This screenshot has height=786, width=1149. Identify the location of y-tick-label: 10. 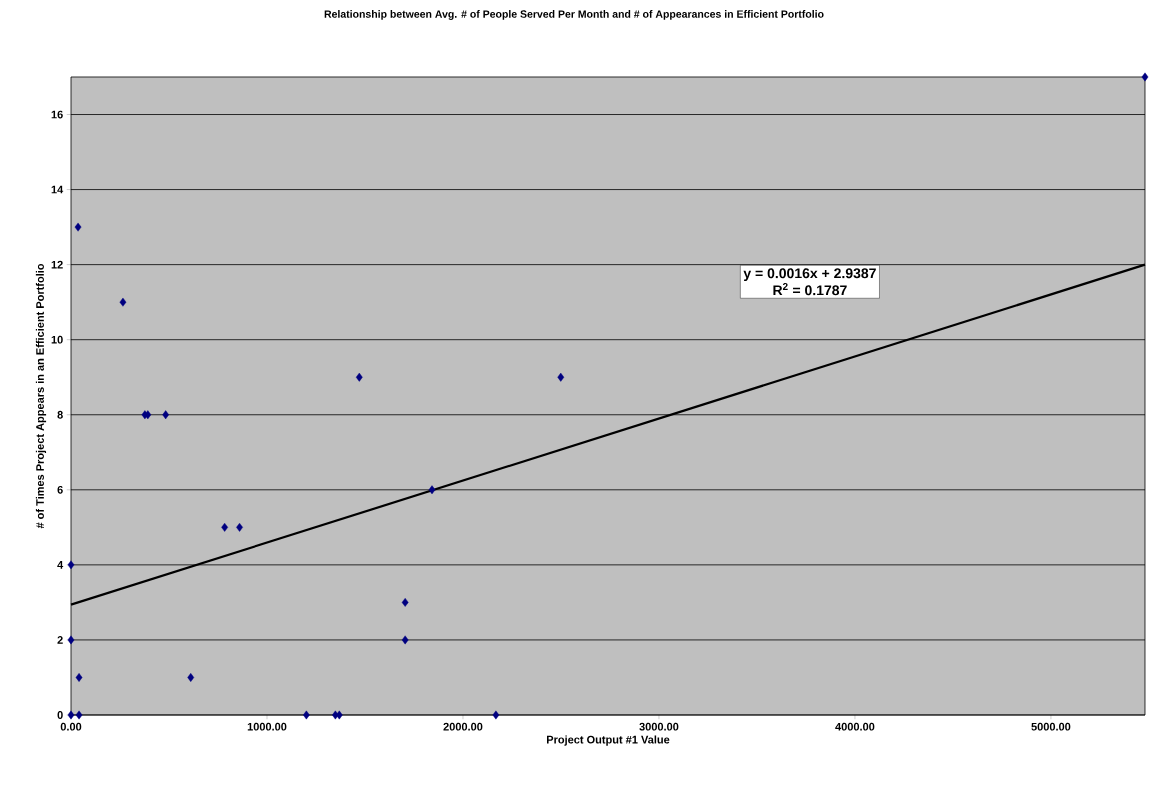
(57, 339).